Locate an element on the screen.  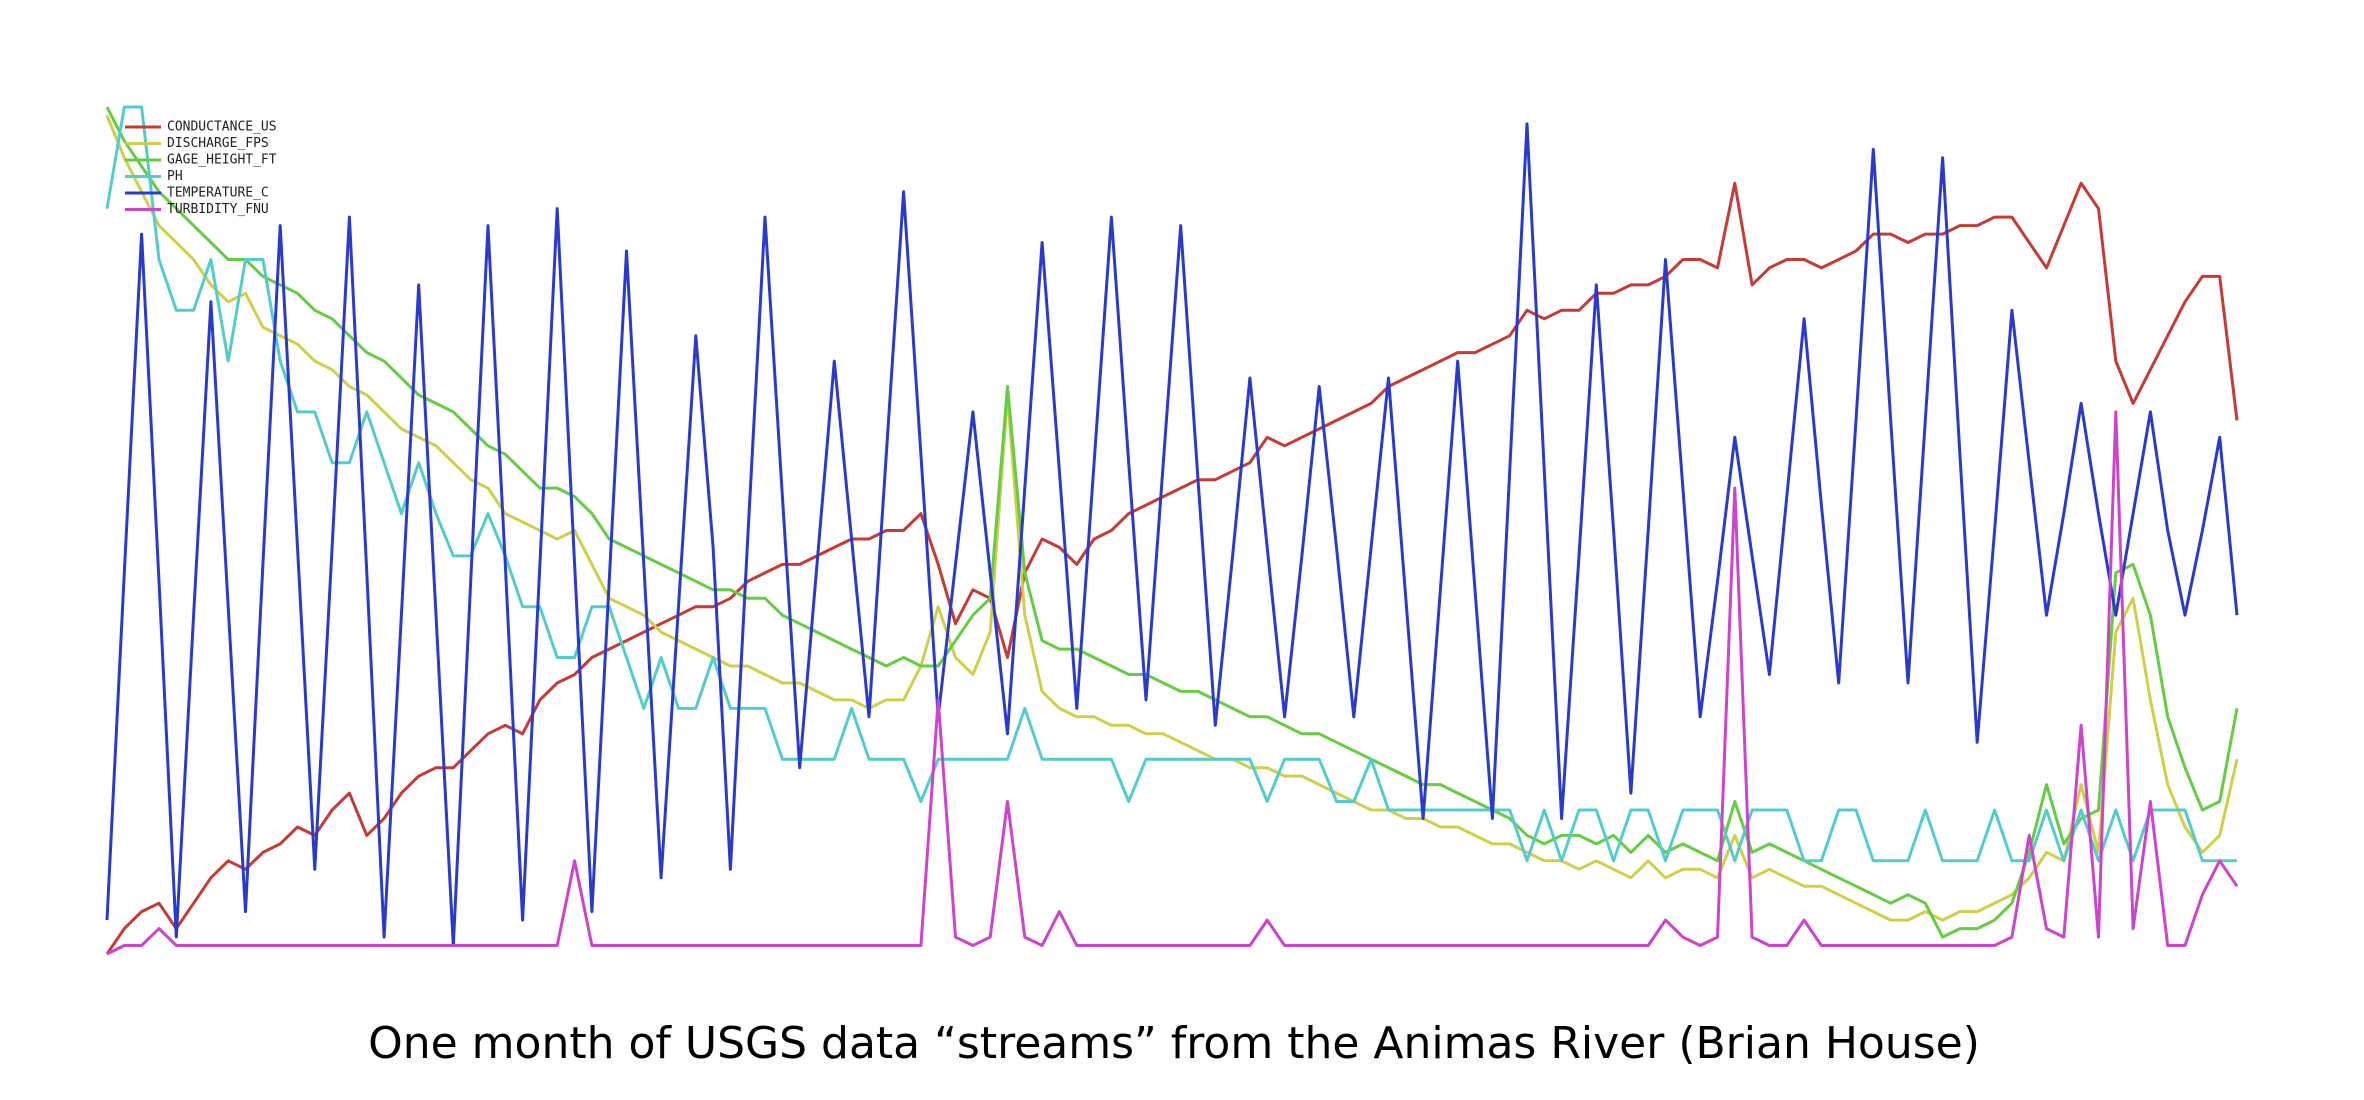
legend-label: PH is located at coordinates (175, 176).